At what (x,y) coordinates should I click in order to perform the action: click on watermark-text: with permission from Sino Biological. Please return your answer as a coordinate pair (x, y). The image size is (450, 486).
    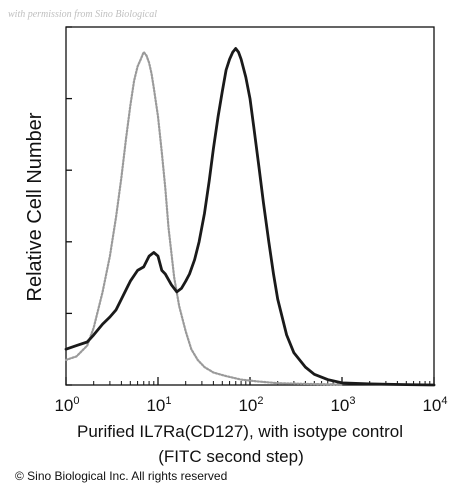
    Looking at the image, I should click on (82, 14).